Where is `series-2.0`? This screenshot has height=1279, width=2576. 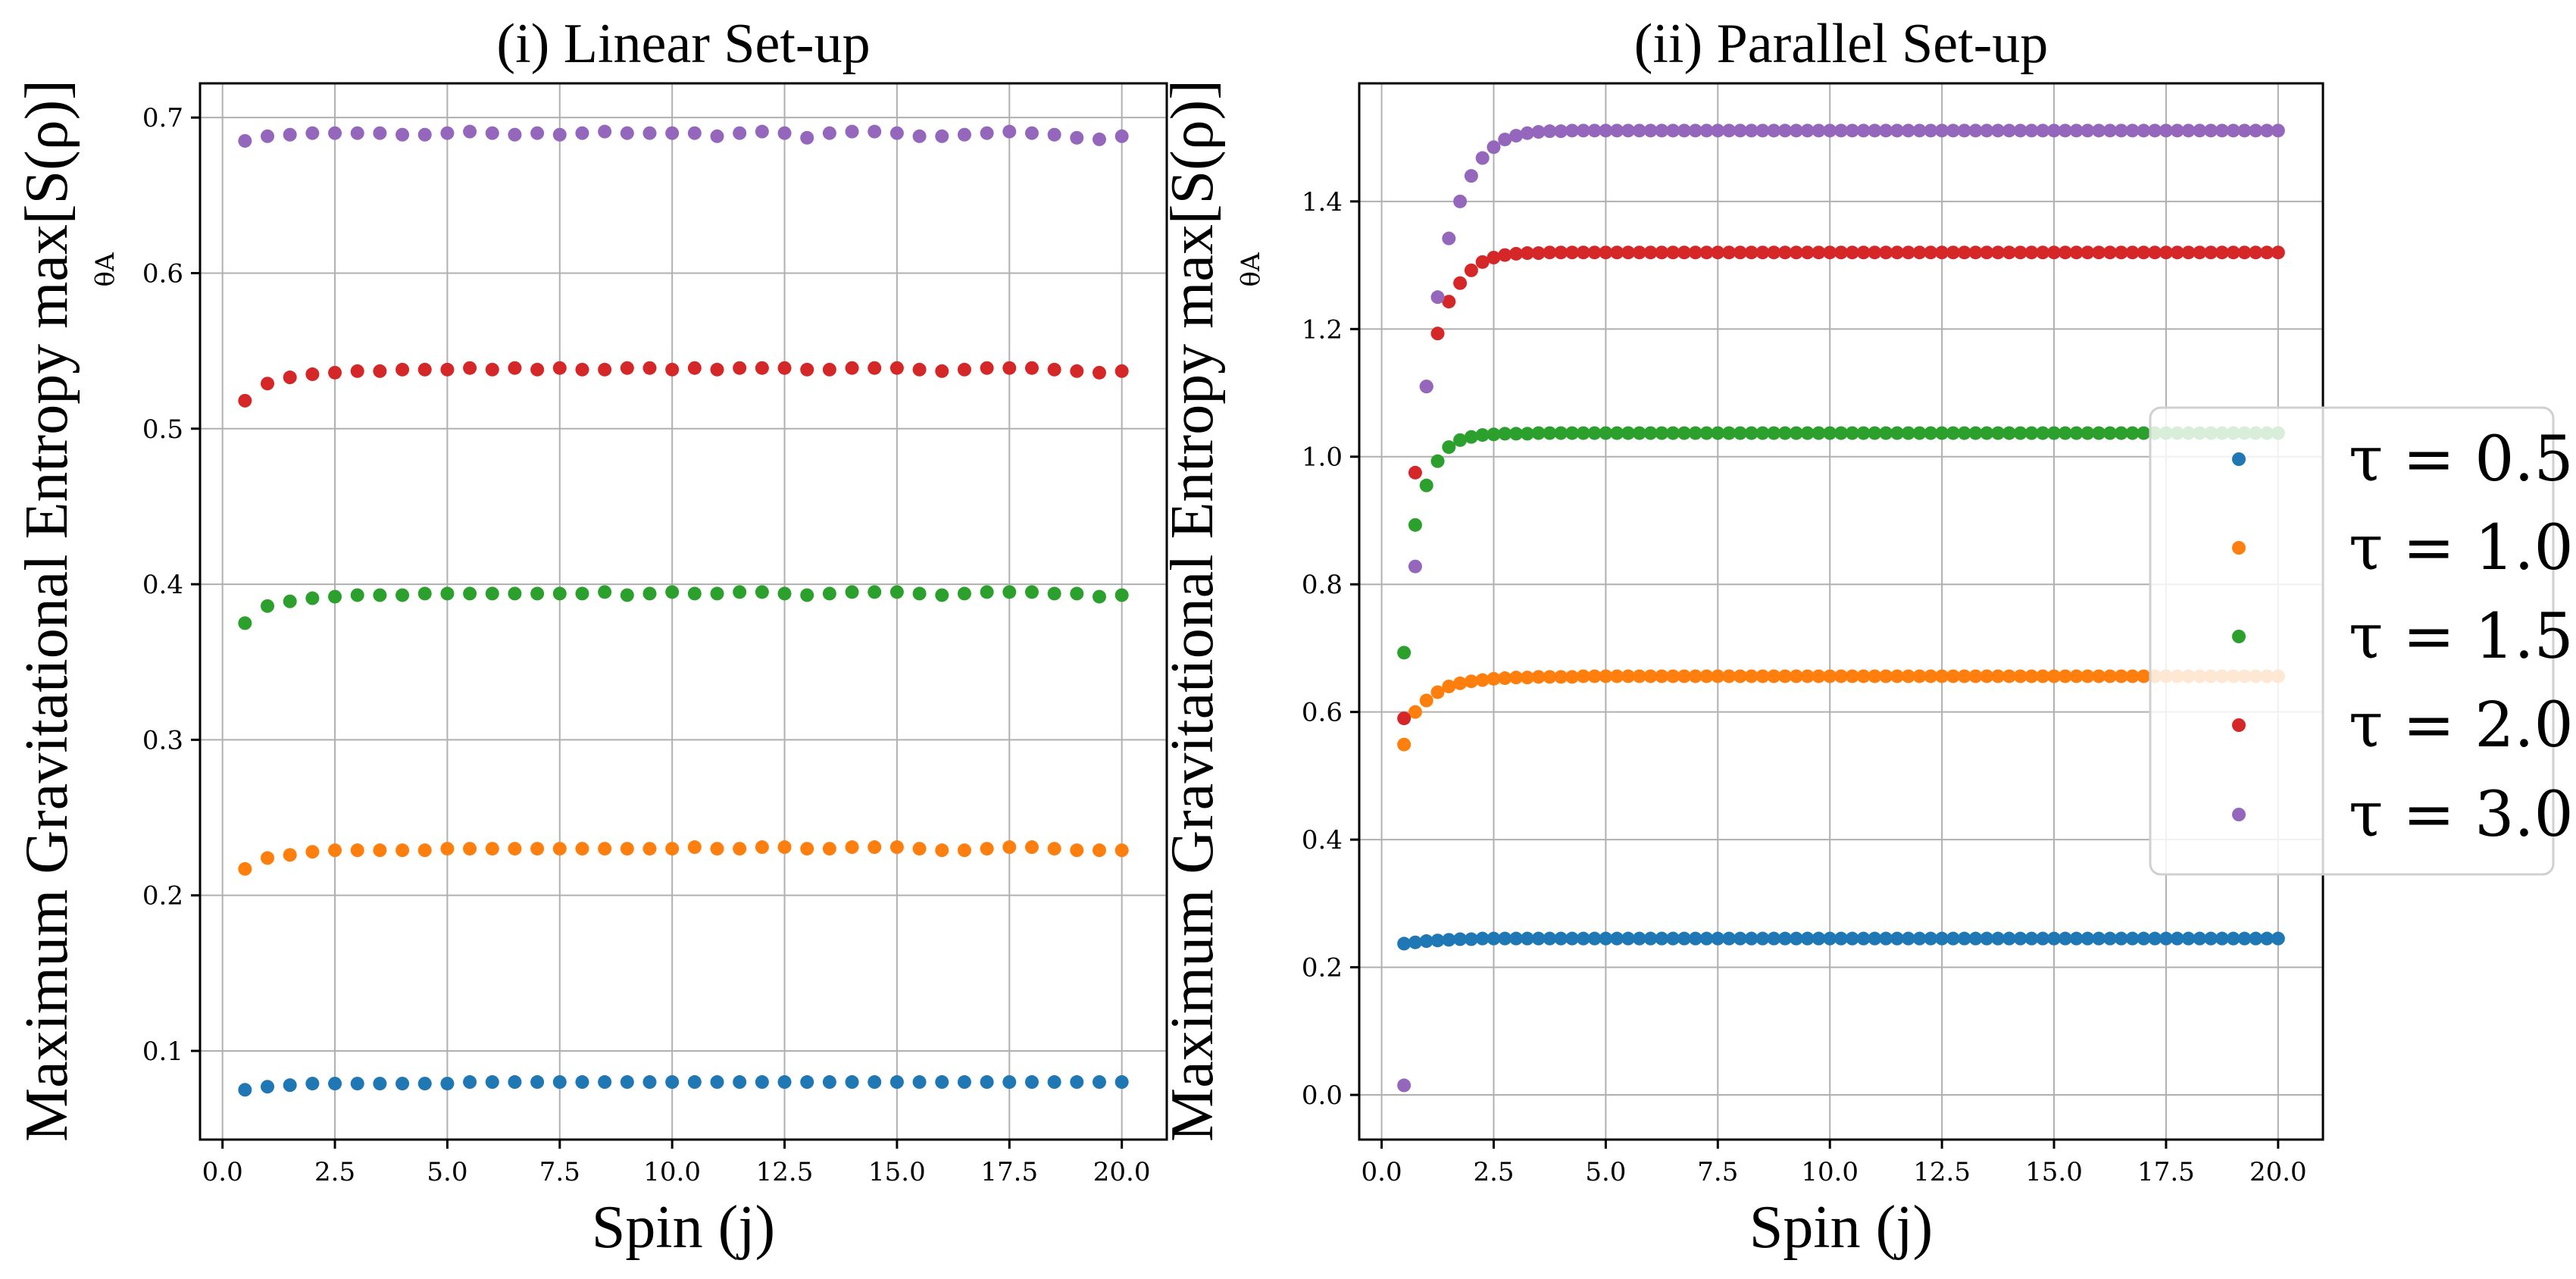 series-2.0 is located at coordinates (683, 384).